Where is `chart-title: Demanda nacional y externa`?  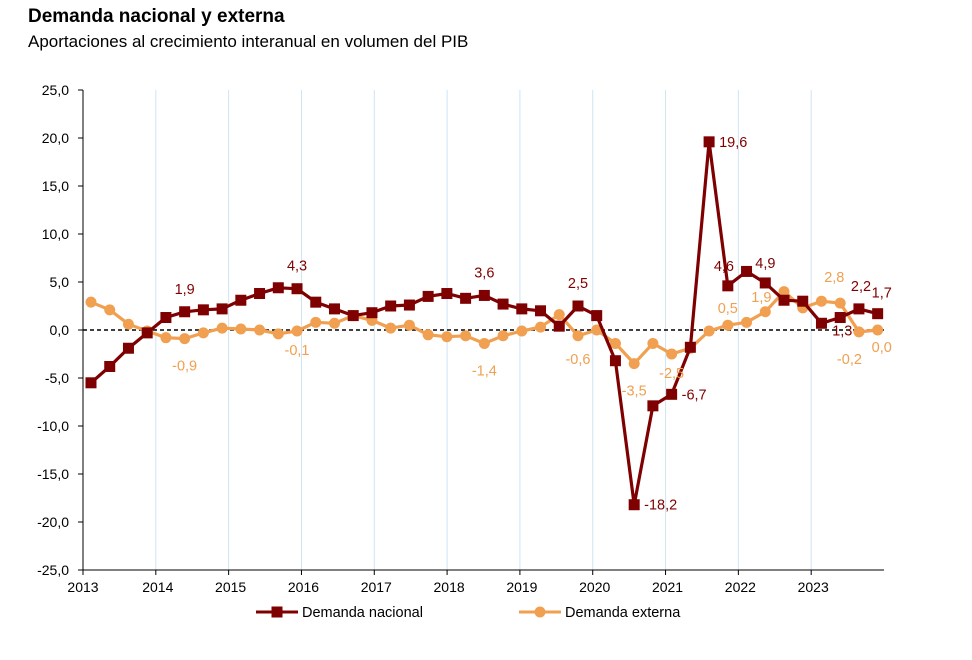
chart-title: Demanda nacional y externa is located at coordinates (156, 16).